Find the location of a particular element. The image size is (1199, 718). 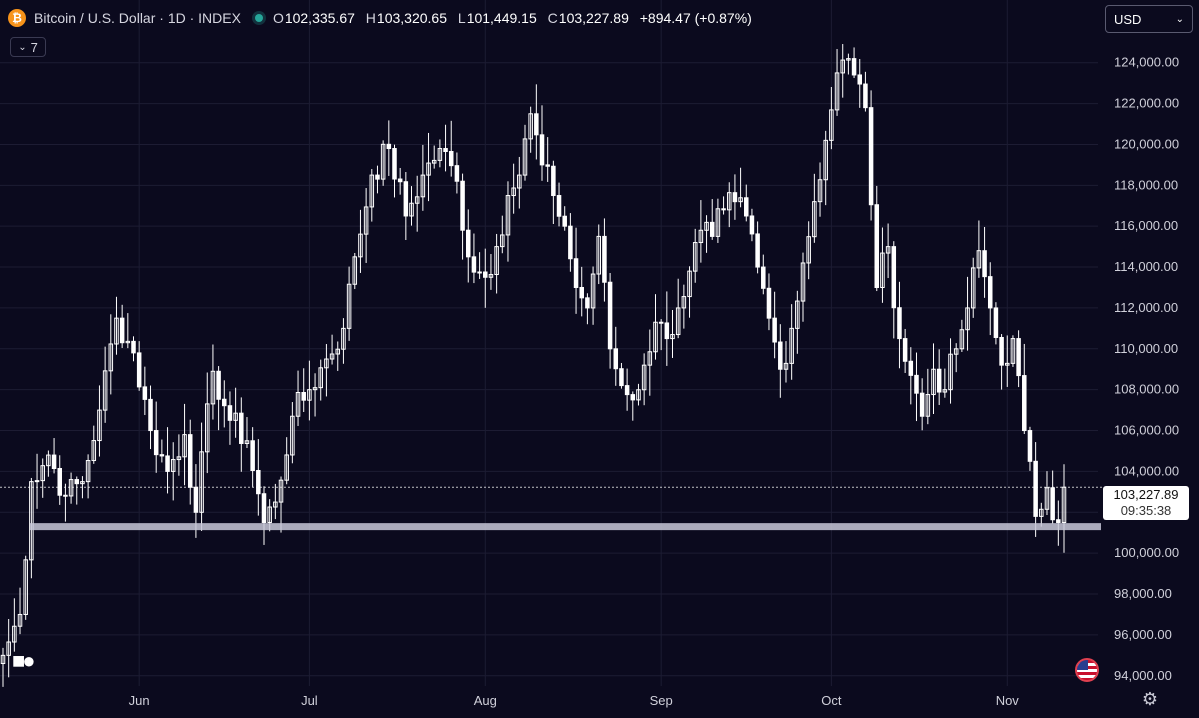

time-axis: Jun Jul Aug Sep Oct Nov is located at coordinates (574, 700).